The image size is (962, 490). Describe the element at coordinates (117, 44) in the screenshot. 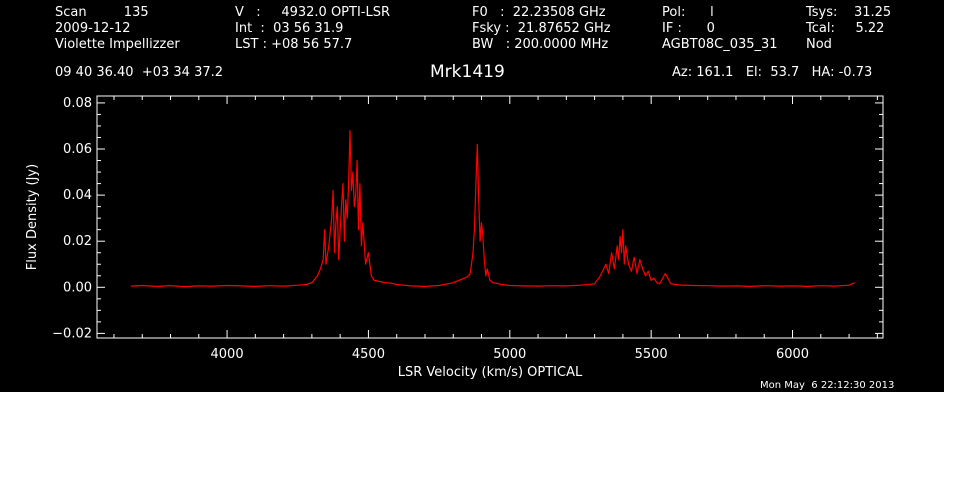

I see `observer-name: Violette Impellizzer` at that location.